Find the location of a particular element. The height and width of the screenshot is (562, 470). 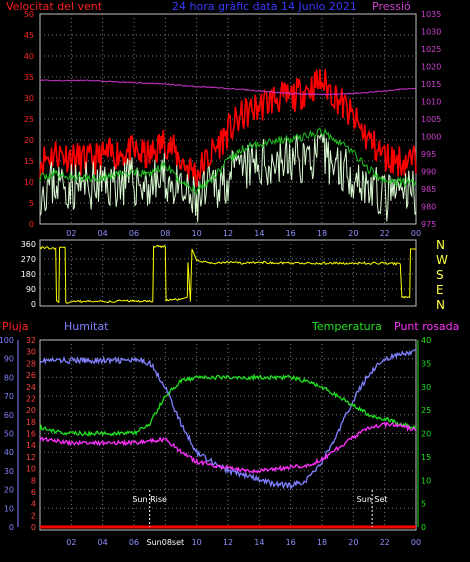

rain-tick-label: 30 is located at coordinates (9, 471).